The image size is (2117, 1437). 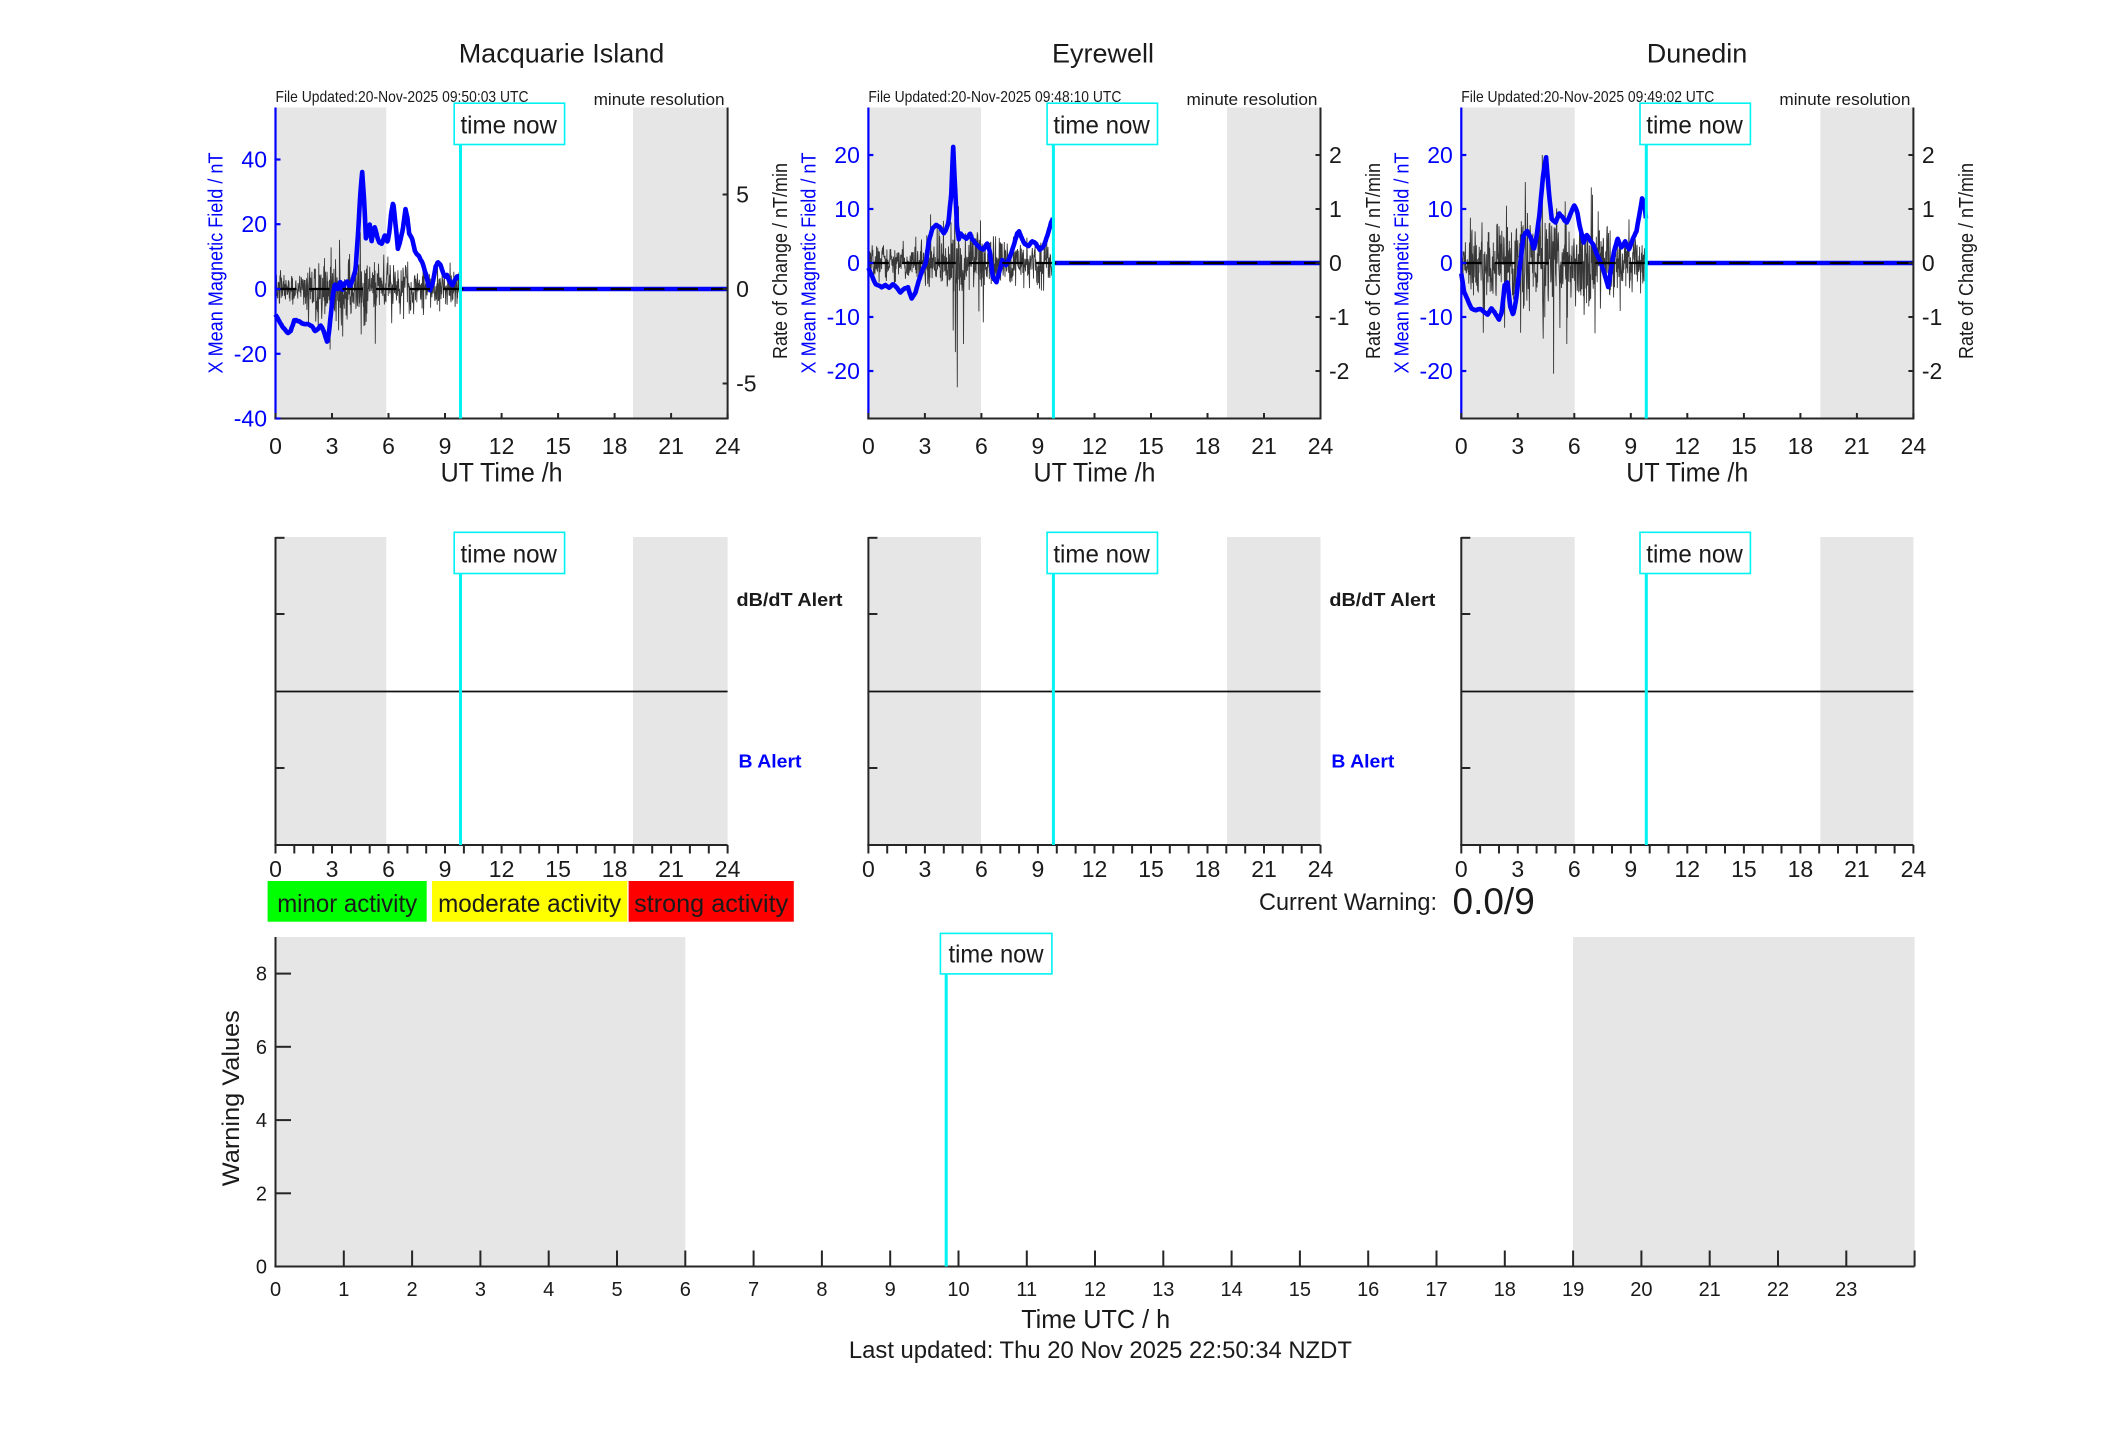 I want to click on svg-text: 4, so click(x=261, y=1121).